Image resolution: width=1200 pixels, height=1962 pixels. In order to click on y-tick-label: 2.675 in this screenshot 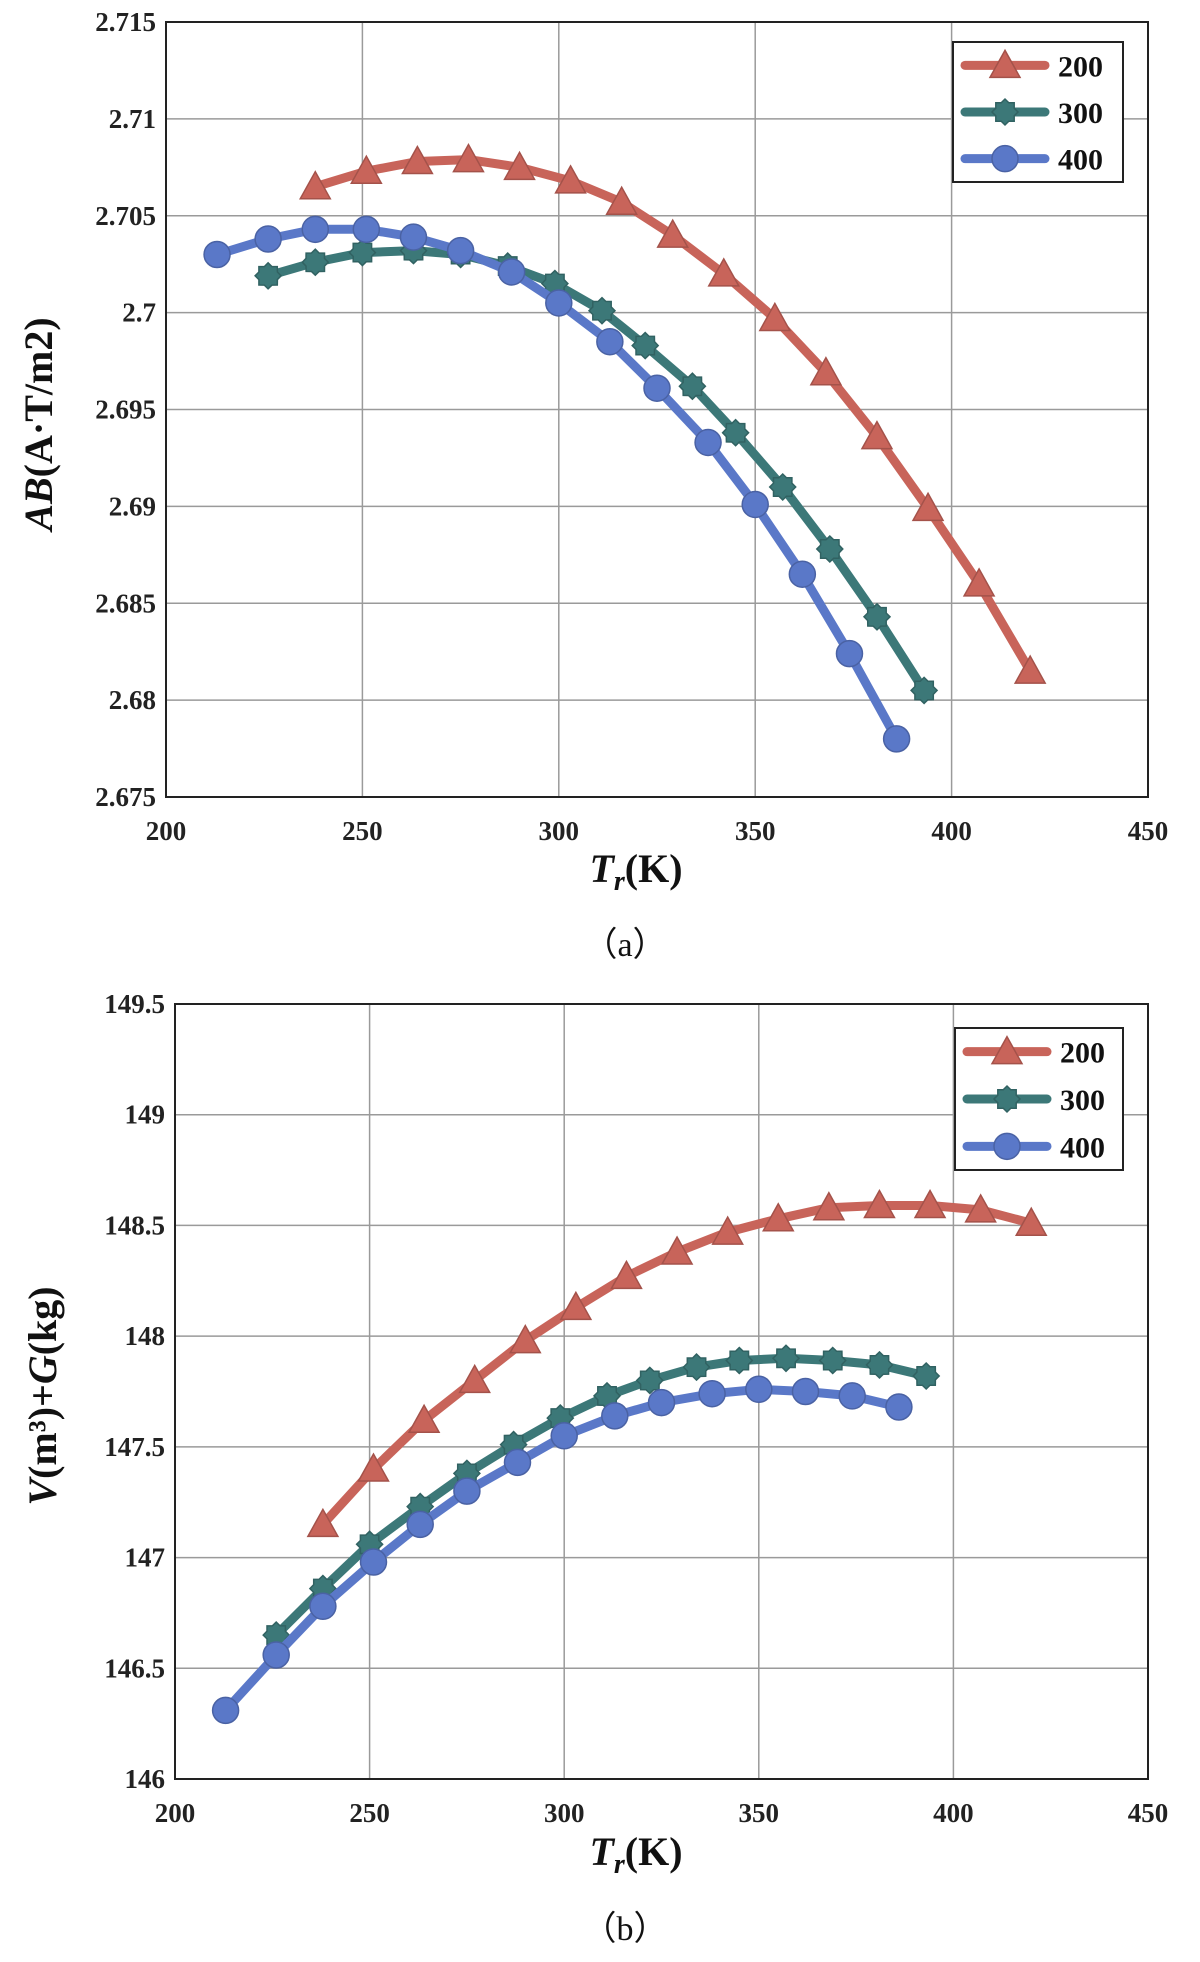, I will do `click(125, 797)`.